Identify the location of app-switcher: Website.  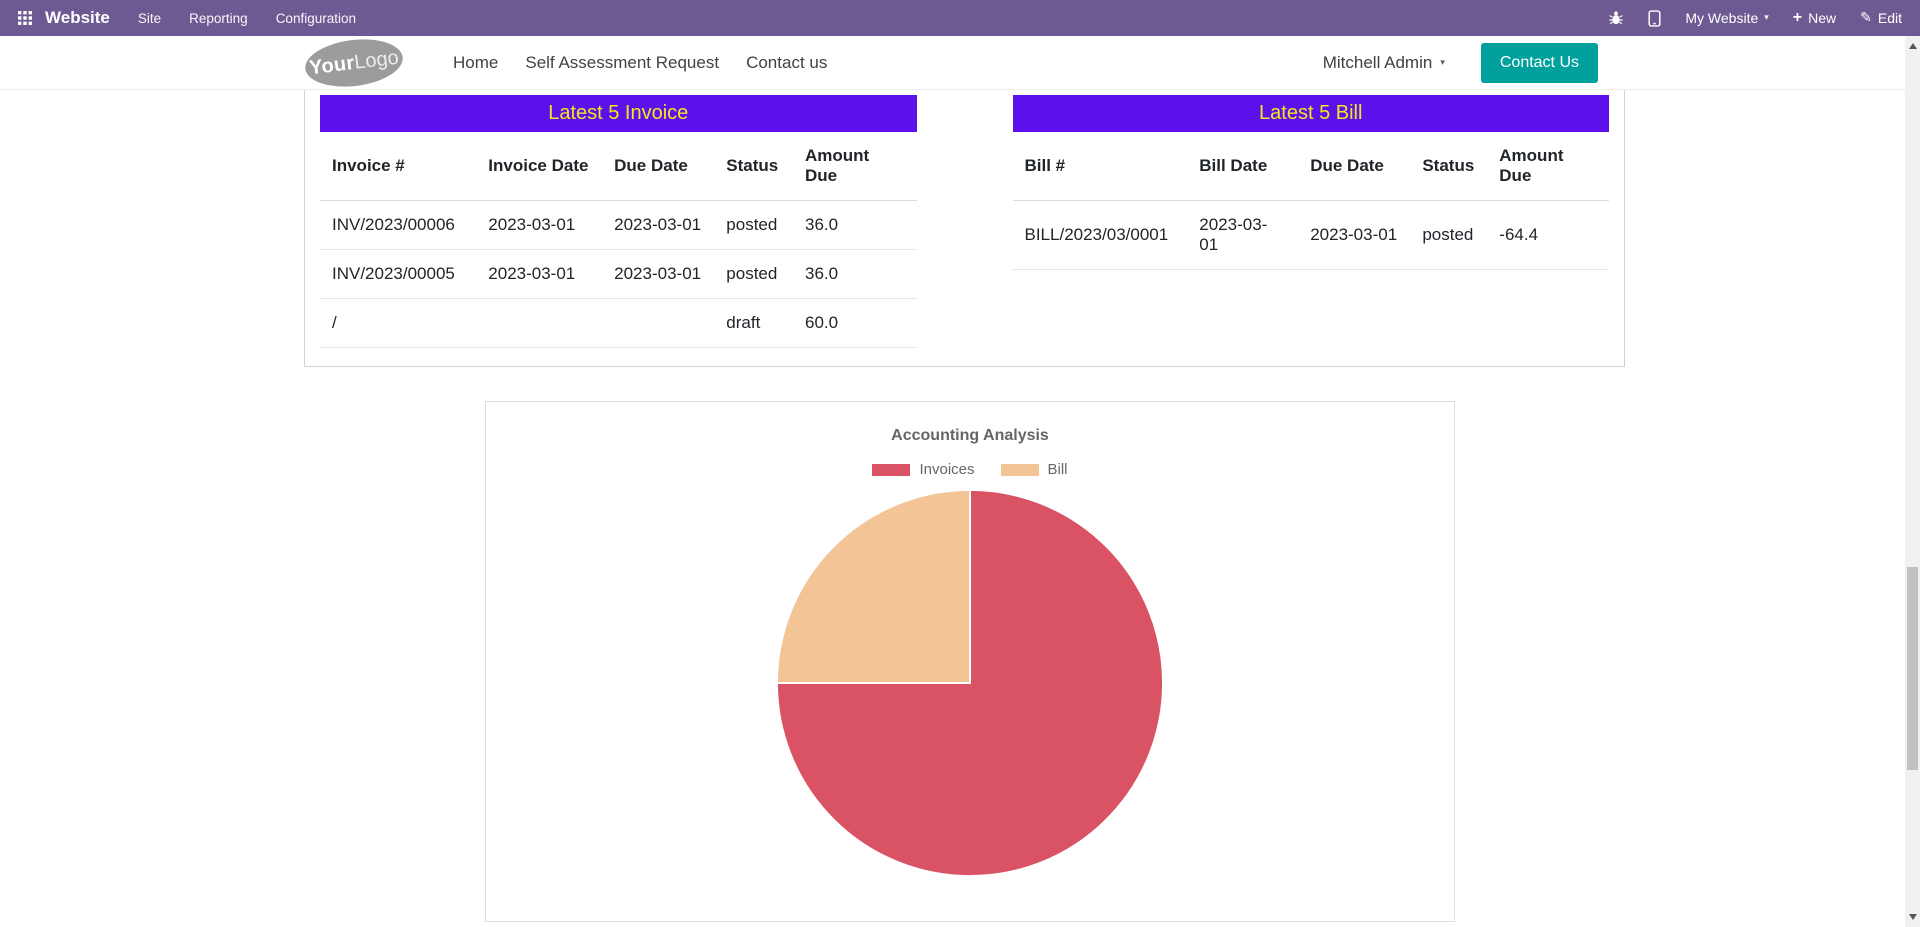
(64, 18).